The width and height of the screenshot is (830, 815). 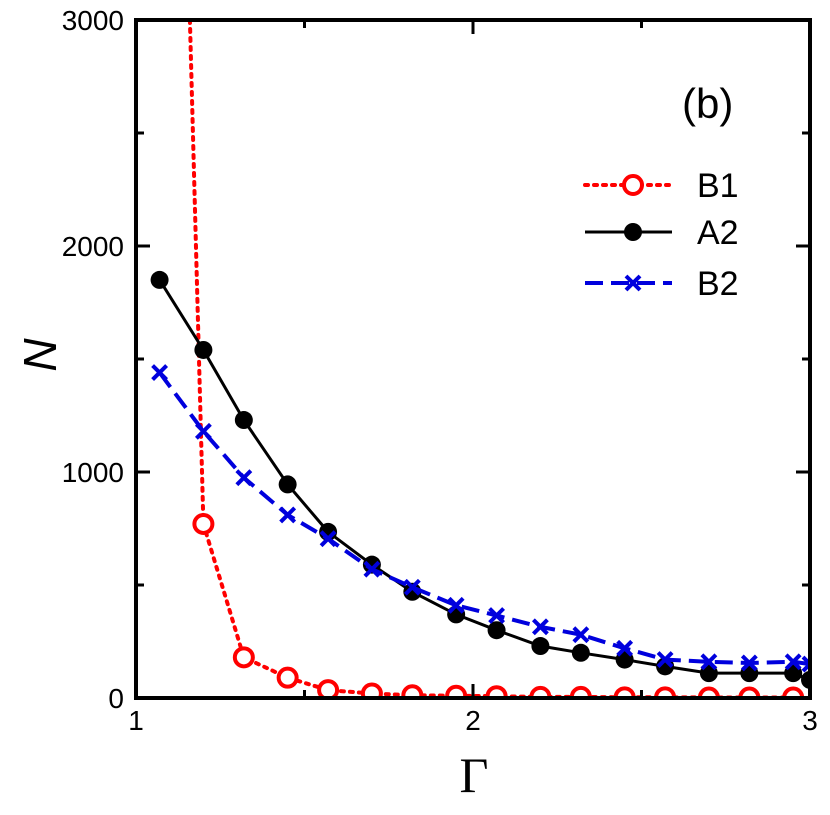 I want to click on x-tick-label-2: 2, so click(x=473, y=720).